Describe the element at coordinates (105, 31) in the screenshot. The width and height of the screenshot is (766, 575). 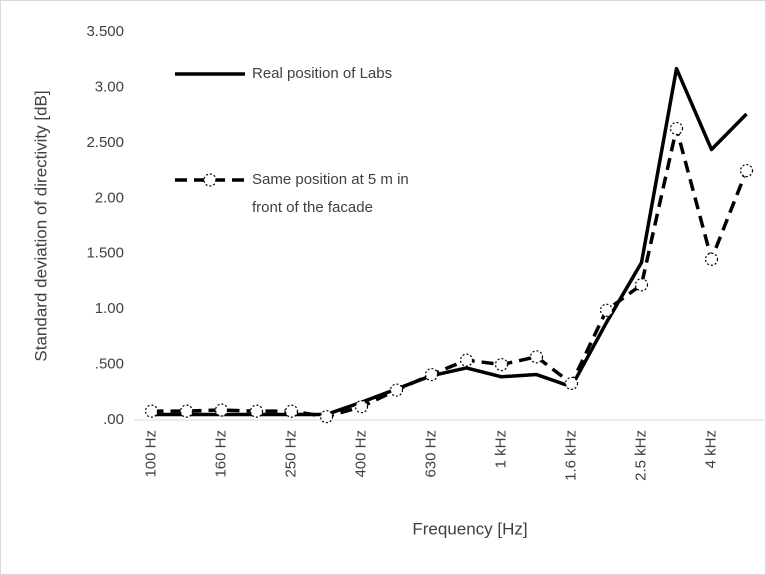
I see `y-tick-label: 3.500` at that location.